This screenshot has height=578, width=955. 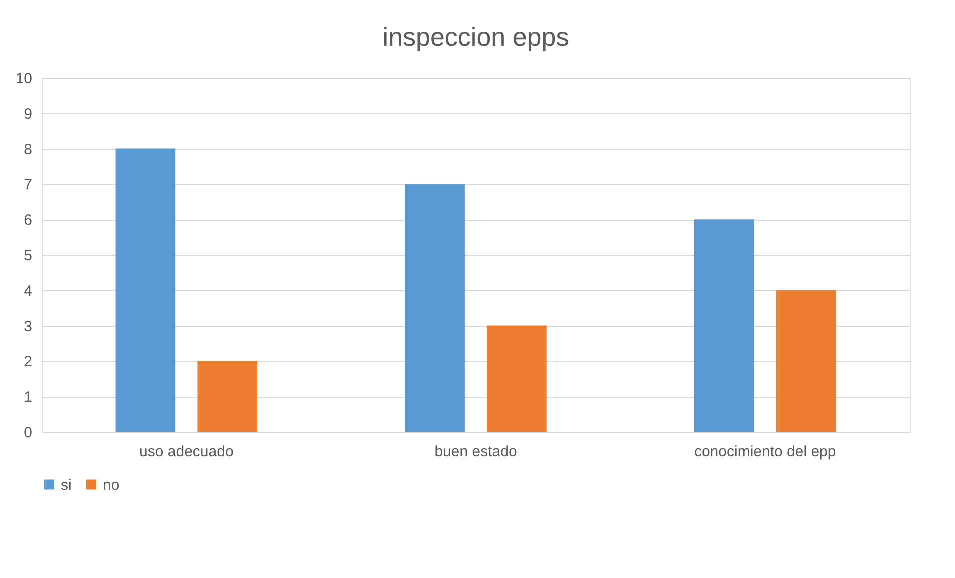 I want to click on y-tick-label: 2, so click(x=28, y=362).